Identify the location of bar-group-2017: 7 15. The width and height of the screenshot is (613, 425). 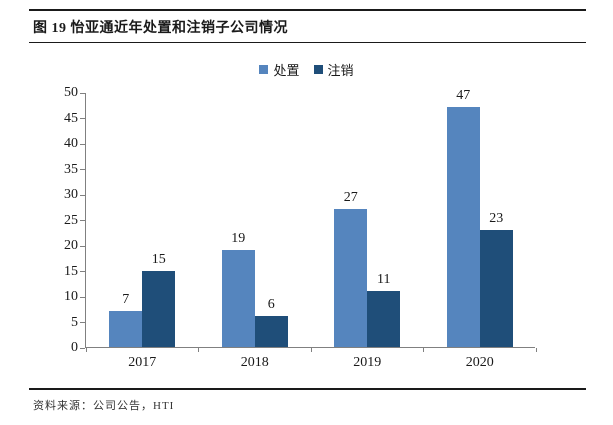
(142, 220).